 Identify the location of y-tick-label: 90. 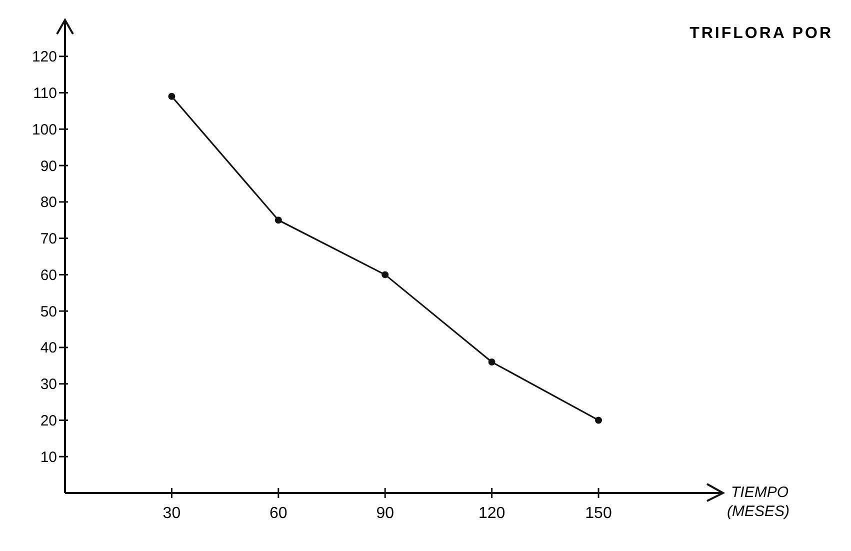
(48, 166).